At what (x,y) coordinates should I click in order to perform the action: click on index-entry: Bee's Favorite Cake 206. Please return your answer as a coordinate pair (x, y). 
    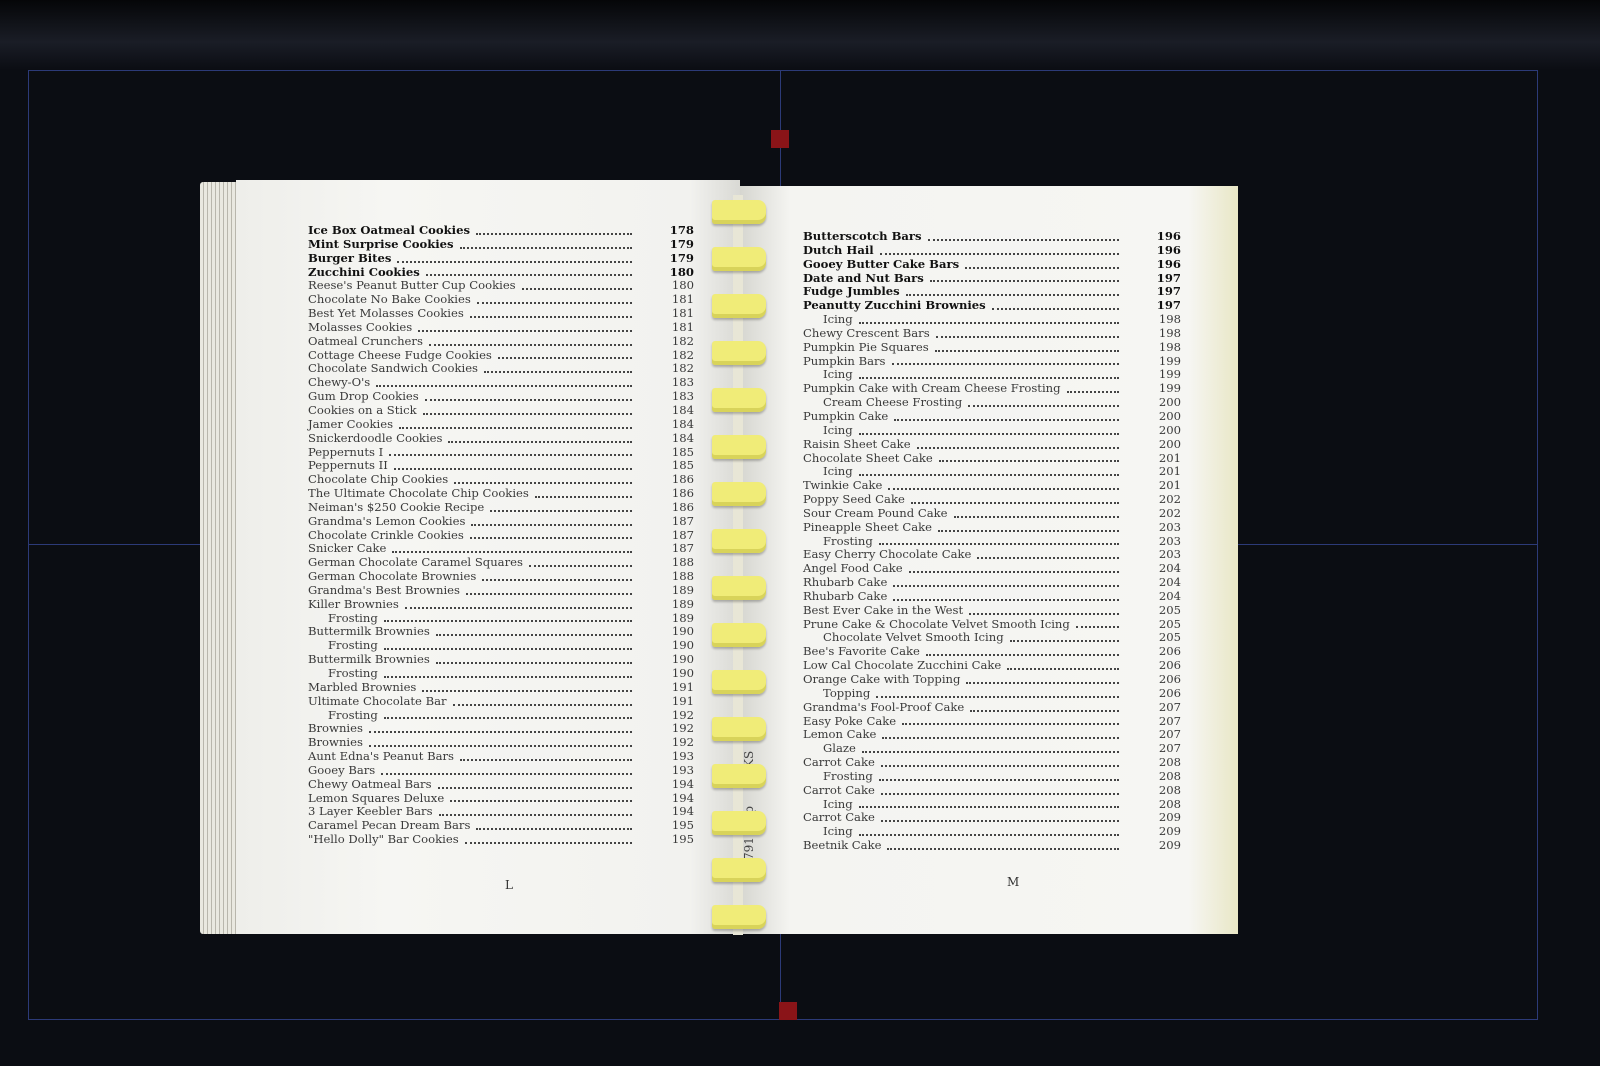
    Looking at the image, I should click on (992, 651).